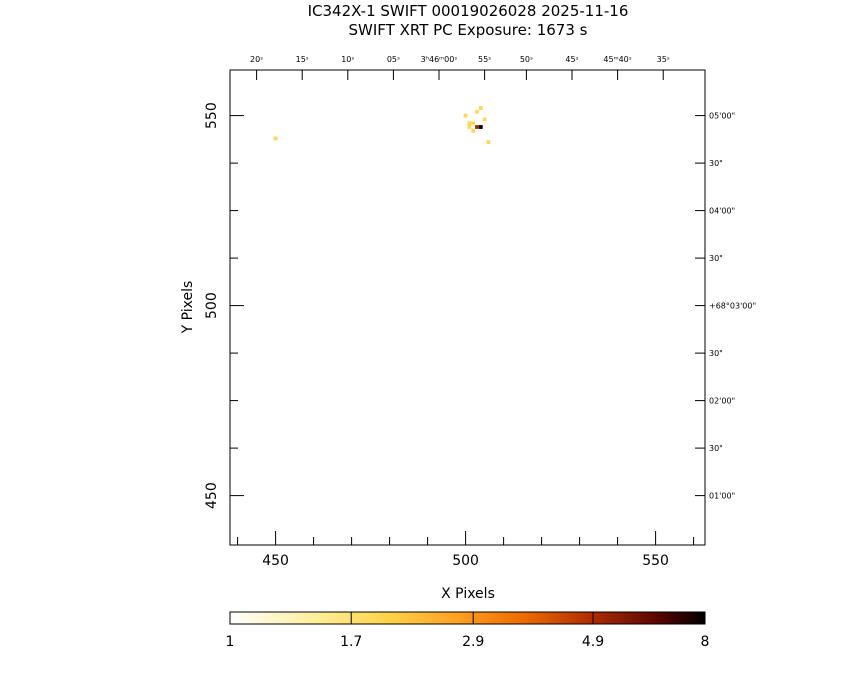  What do you see at coordinates (468, 594) in the screenshot?
I see `x-axis-label: X Pixels` at bounding box center [468, 594].